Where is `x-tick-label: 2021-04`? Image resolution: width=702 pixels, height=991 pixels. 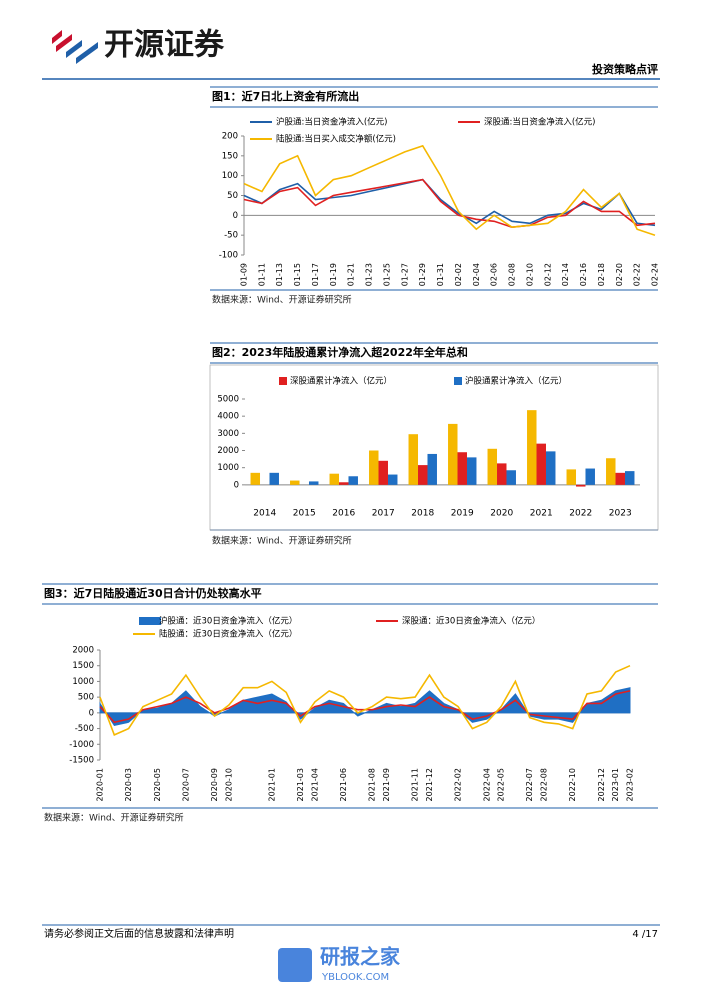
x-tick-label: 2021-04 is located at coordinates (314, 784).